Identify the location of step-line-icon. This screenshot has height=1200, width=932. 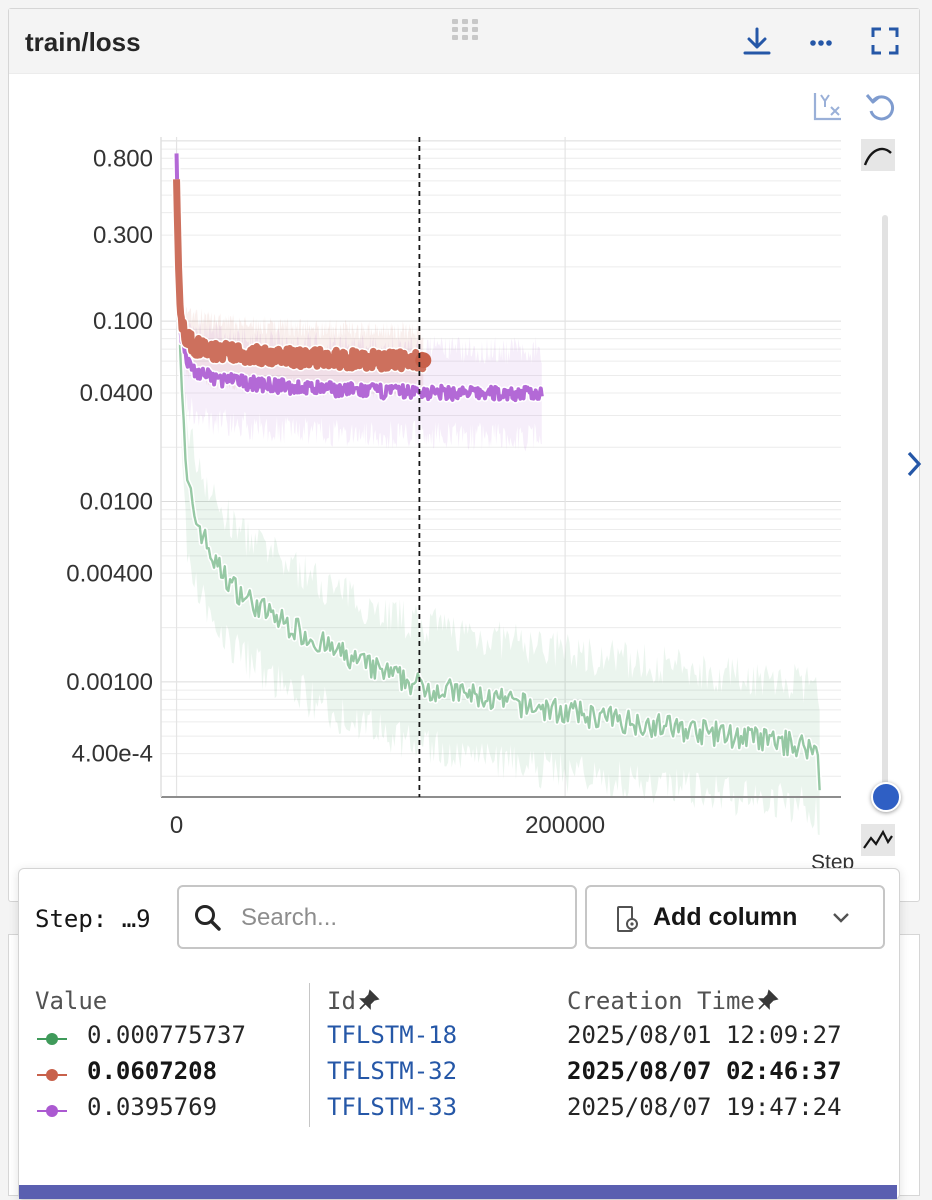
(878, 840).